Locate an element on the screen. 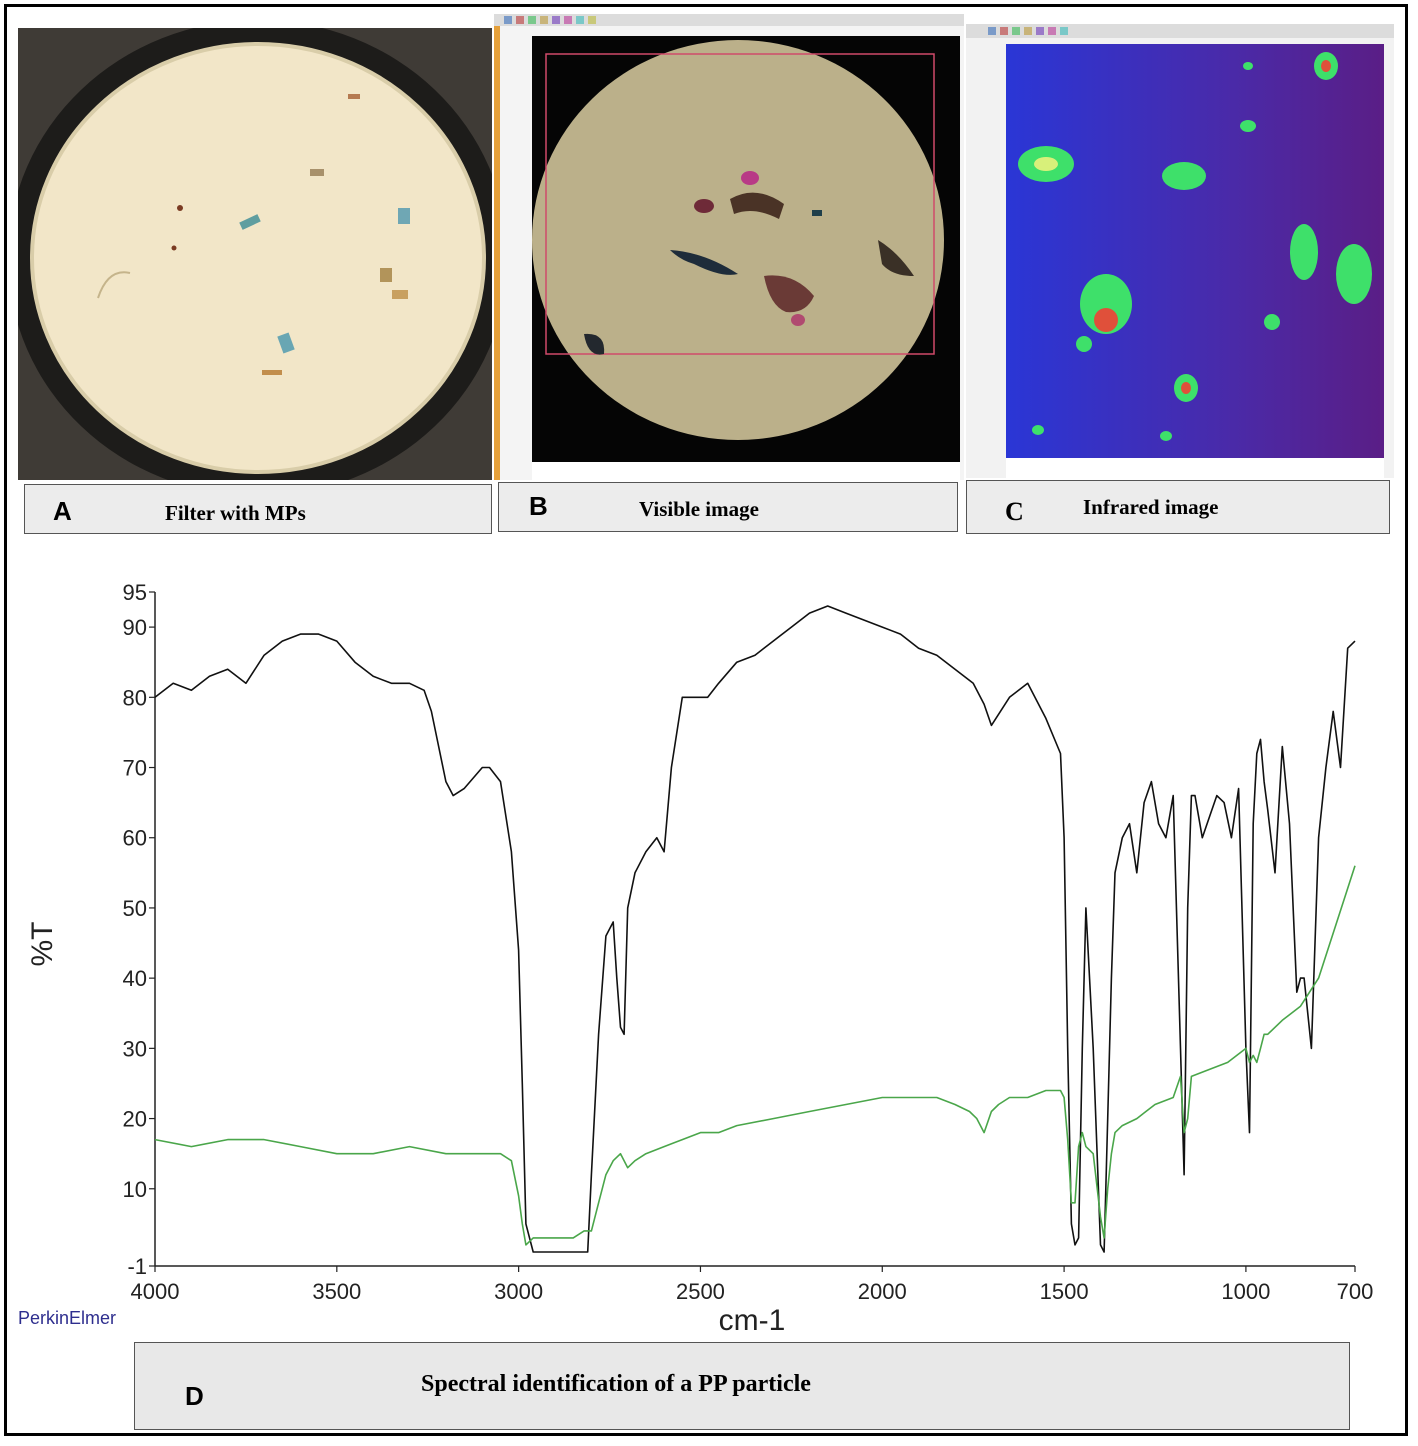  x-axis-label: cm-1 is located at coordinates (752, 1320).